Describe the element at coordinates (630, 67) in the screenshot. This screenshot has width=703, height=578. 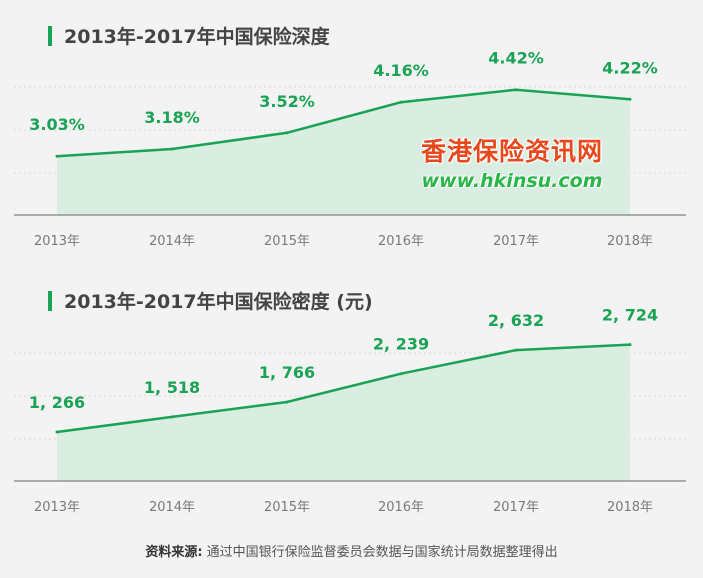
I see `data-label: 4.22%` at that location.